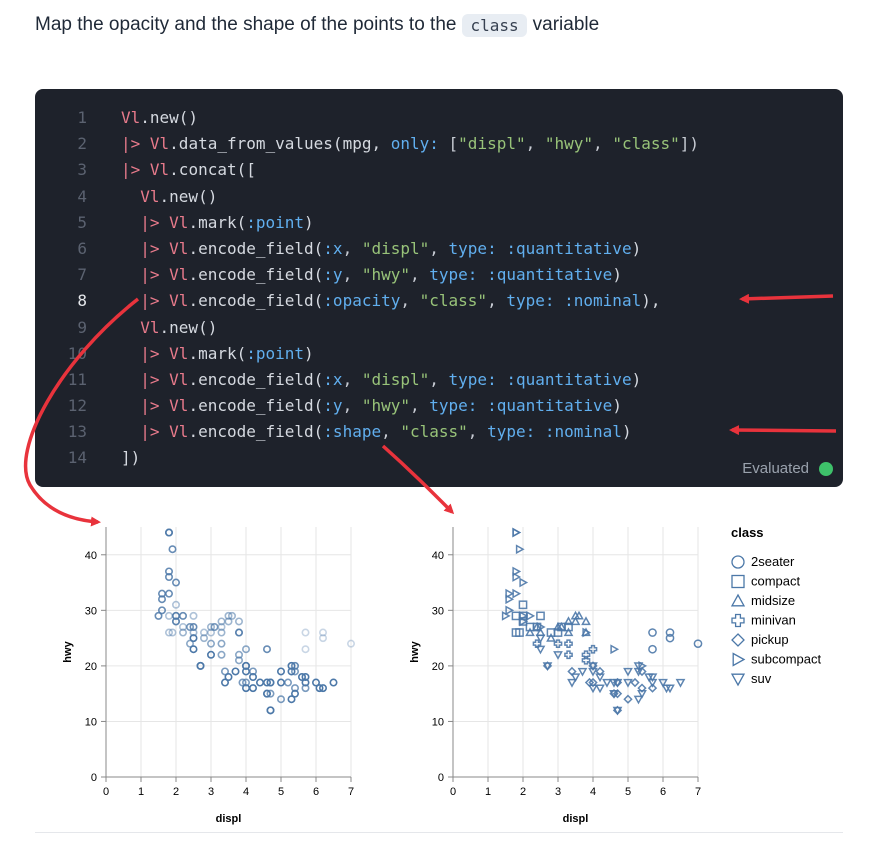  Describe the element at coordinates (439, 118) in the screenshot. I see `code-line: 1 Vl.new()` at that location.